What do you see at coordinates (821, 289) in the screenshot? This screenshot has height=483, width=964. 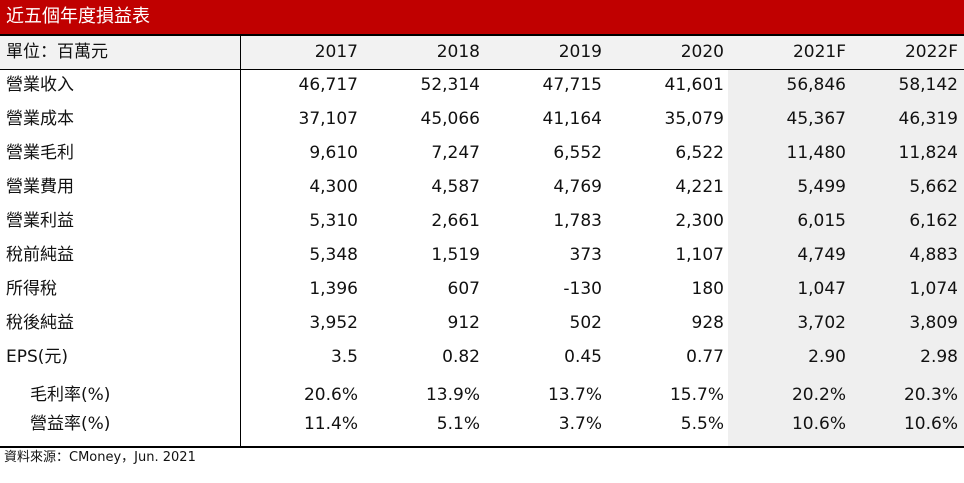 I see `table-cell: 1,047` at bounding box center [821, 289].